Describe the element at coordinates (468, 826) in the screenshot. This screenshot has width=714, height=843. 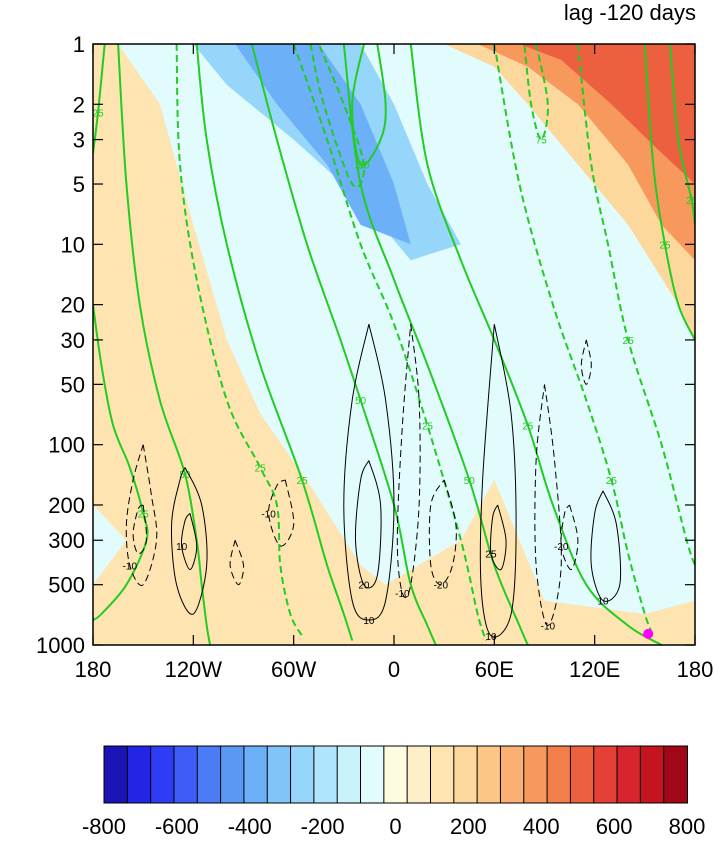
I see `colorbar-label-5: 200` at that location.